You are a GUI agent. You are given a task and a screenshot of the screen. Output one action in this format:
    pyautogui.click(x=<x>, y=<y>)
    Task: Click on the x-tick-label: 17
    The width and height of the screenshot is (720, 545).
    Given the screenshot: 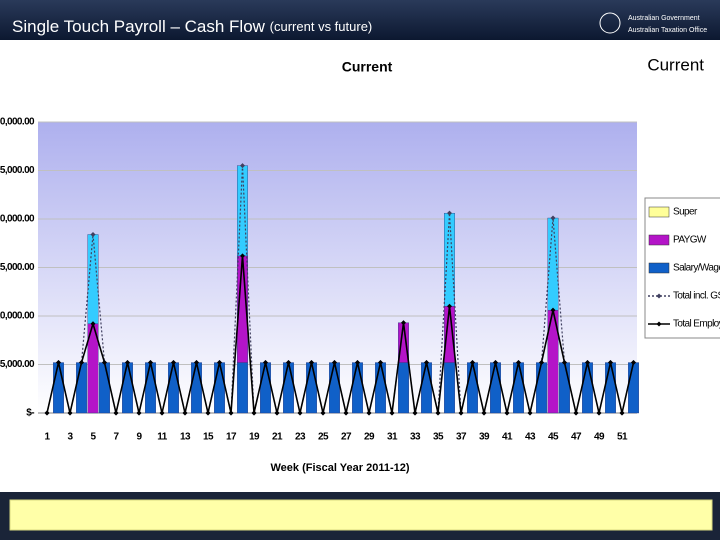 What is the action you would take?
    pyautogui.click(x=231, y=437)
    